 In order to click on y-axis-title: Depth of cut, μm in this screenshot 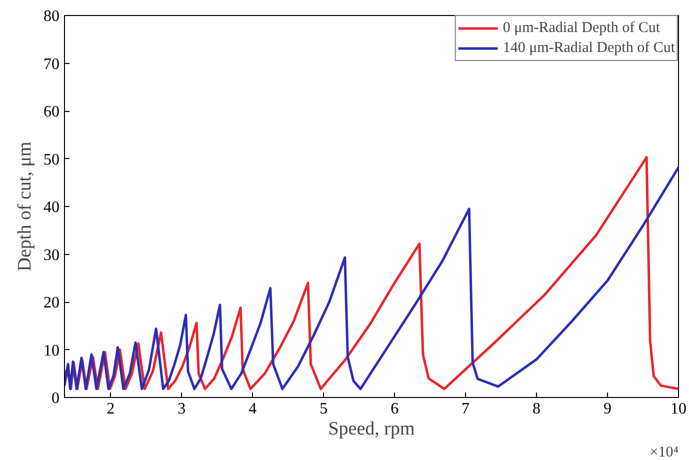, I will do `click(25, 207)`.